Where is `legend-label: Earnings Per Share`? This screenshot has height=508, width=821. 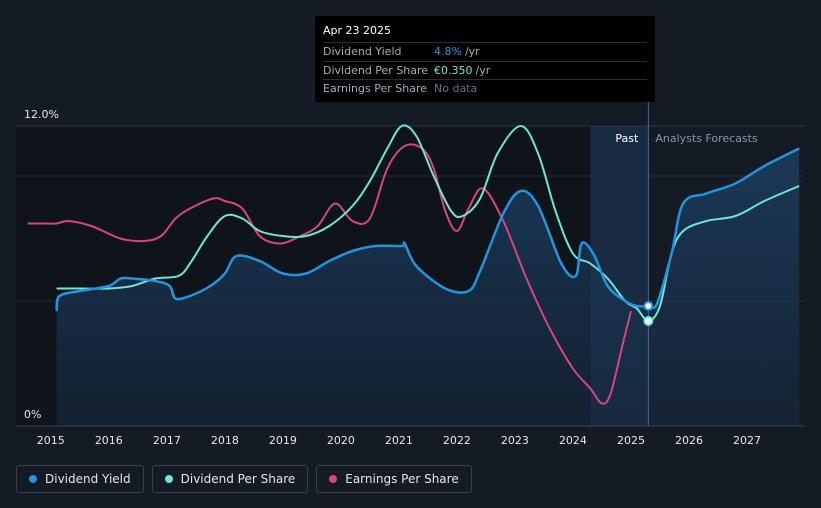
legend-label: Earnings Per Share is located at coordinates (402, 479).